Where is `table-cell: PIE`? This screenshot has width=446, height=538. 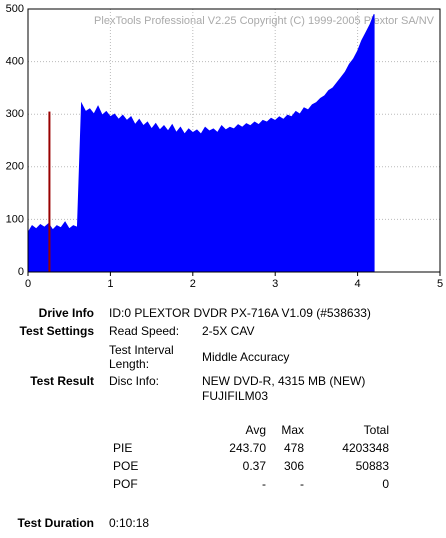 table-cell: PIE is located at coordinates (123, 448).